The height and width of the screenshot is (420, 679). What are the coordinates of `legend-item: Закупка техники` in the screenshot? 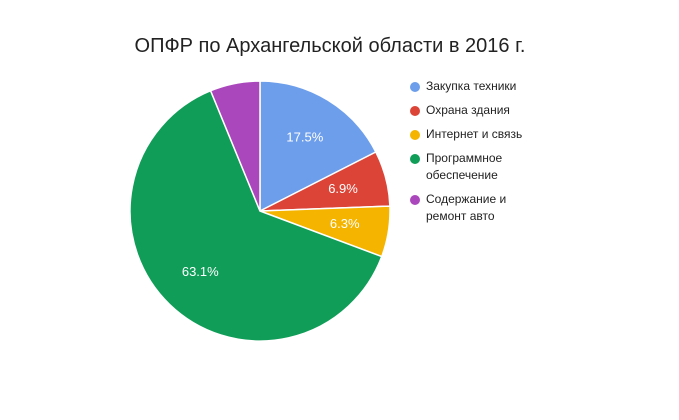 It's located at (480, 86).